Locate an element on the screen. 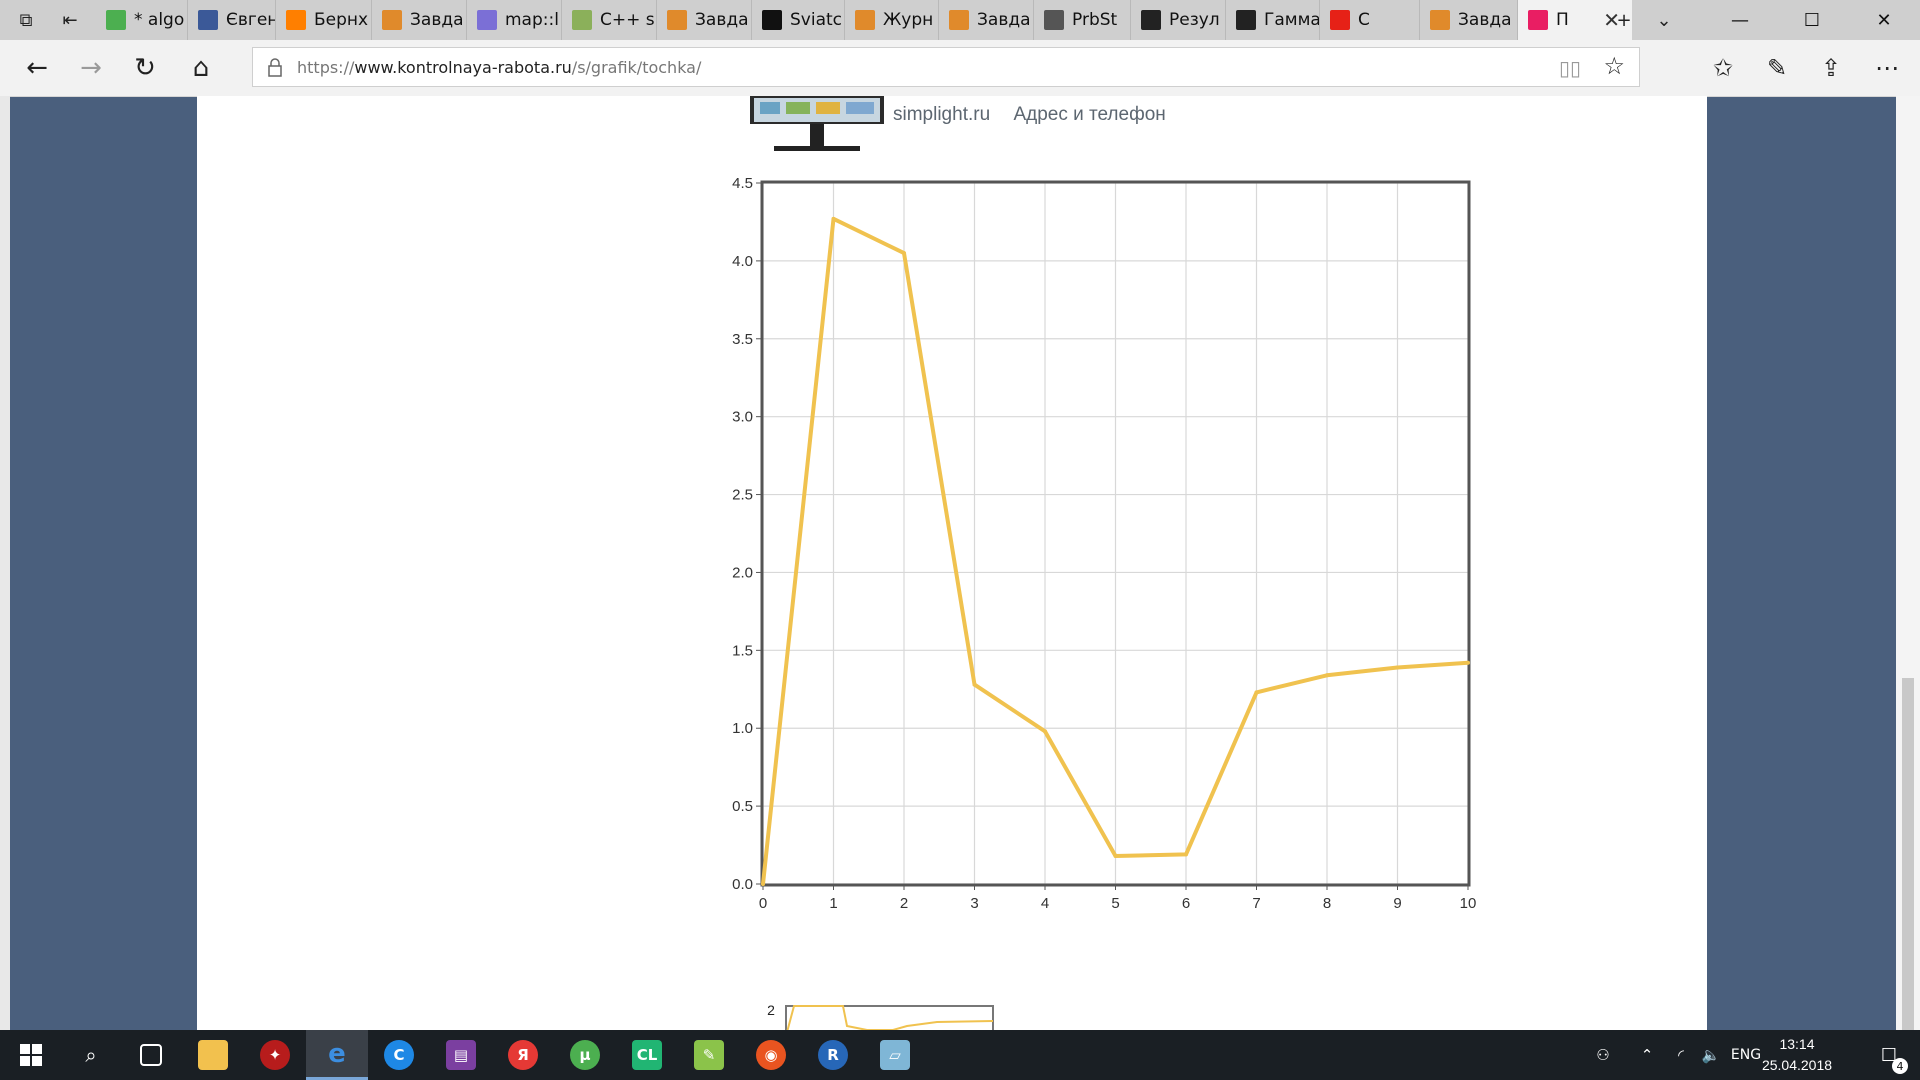 This screenshot has width=1920, height=1080. restore-tabs-icon: ⇤ is located at coordinates (70, 20).